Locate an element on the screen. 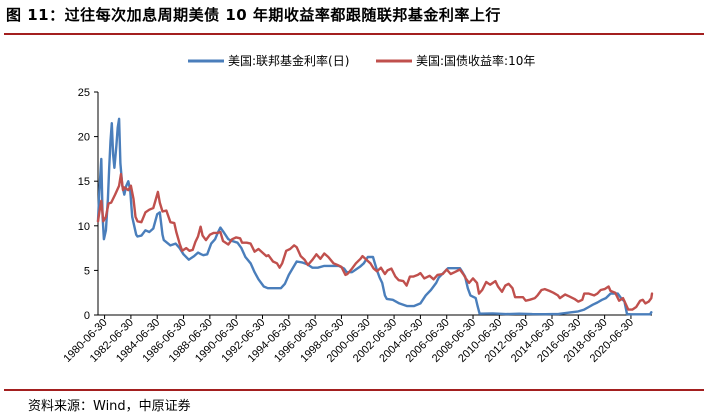  y-tick-label: 10 is located at coordinates (84, 227).